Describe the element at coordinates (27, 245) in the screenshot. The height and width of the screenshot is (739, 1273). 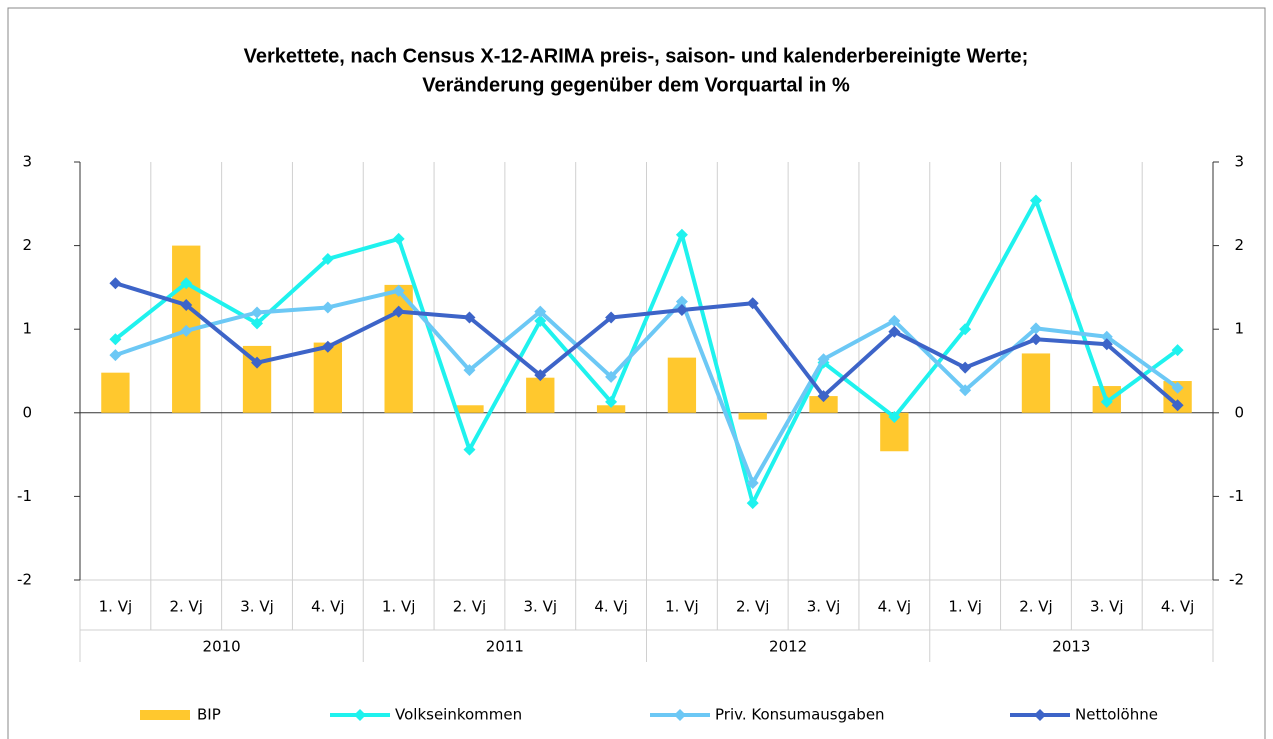
I see `y-tick-label: 2` at that location.